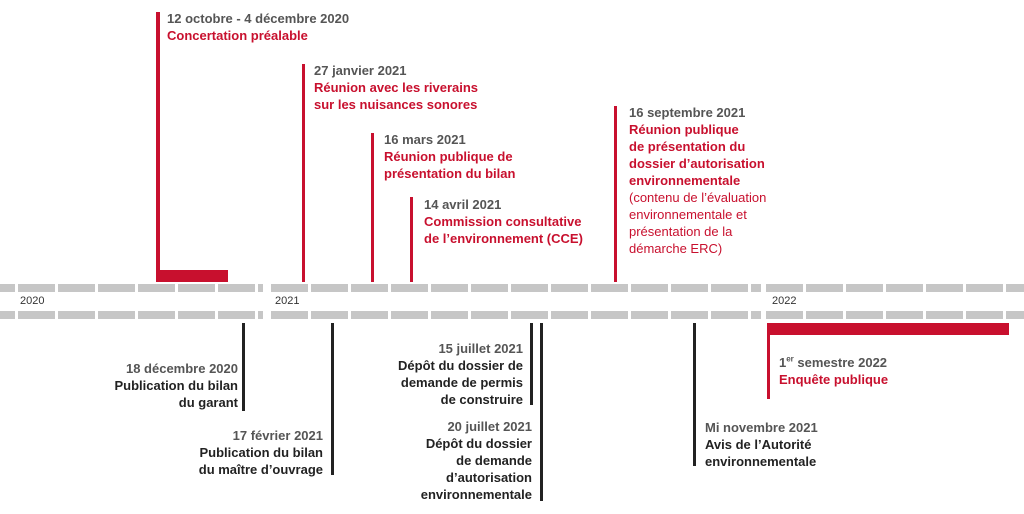  Describe the element at coordinates (463, 204) in the screenshot. I see `event-date: 14 avril 2021` at that location.